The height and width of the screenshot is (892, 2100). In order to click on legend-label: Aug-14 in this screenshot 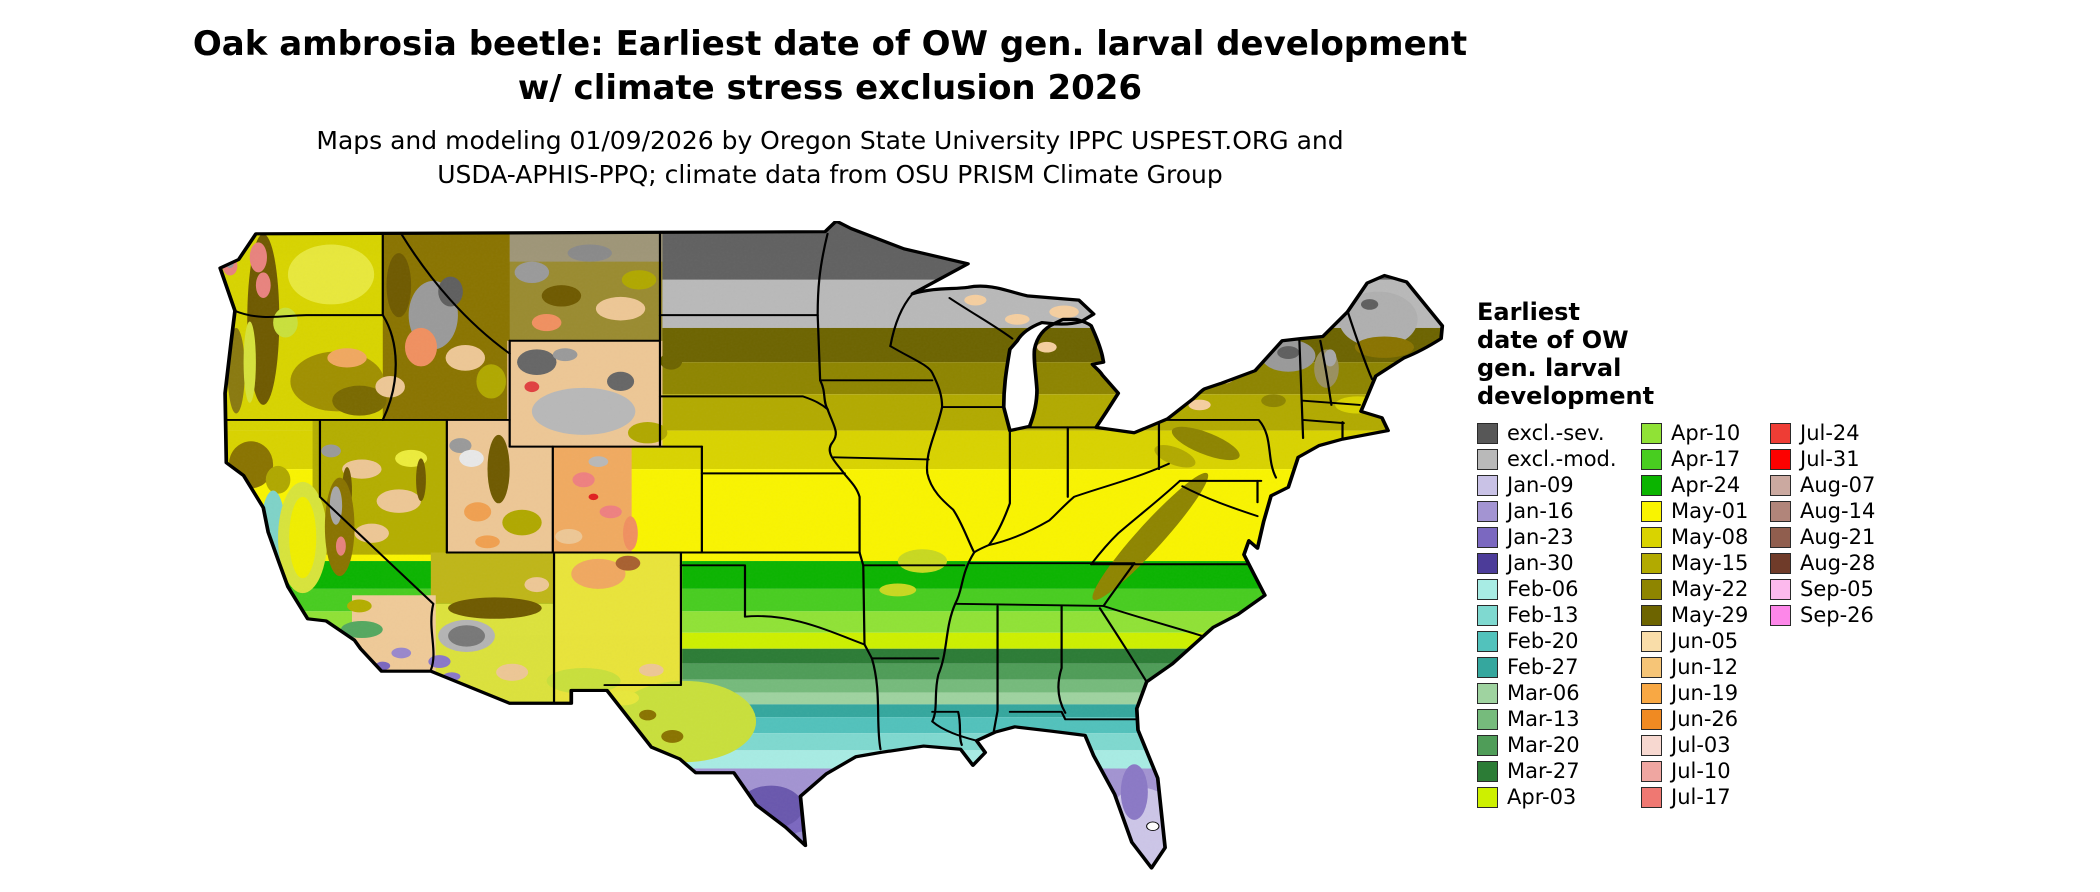, I will do `click(1838, 511)`.